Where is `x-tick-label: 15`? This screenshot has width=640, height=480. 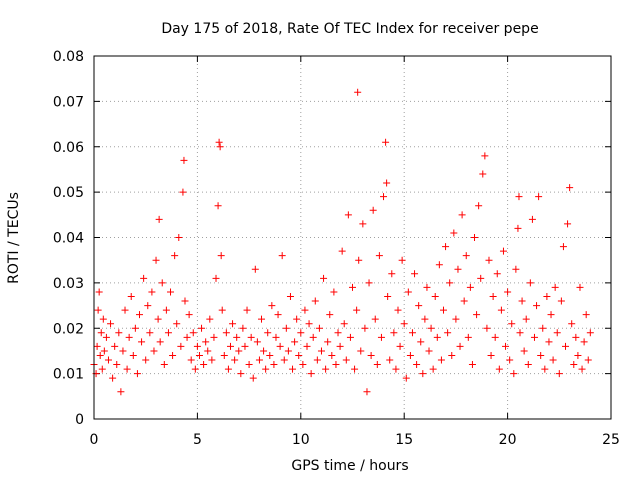 x-tick-label: 15 is located at coordinates (404, 440).